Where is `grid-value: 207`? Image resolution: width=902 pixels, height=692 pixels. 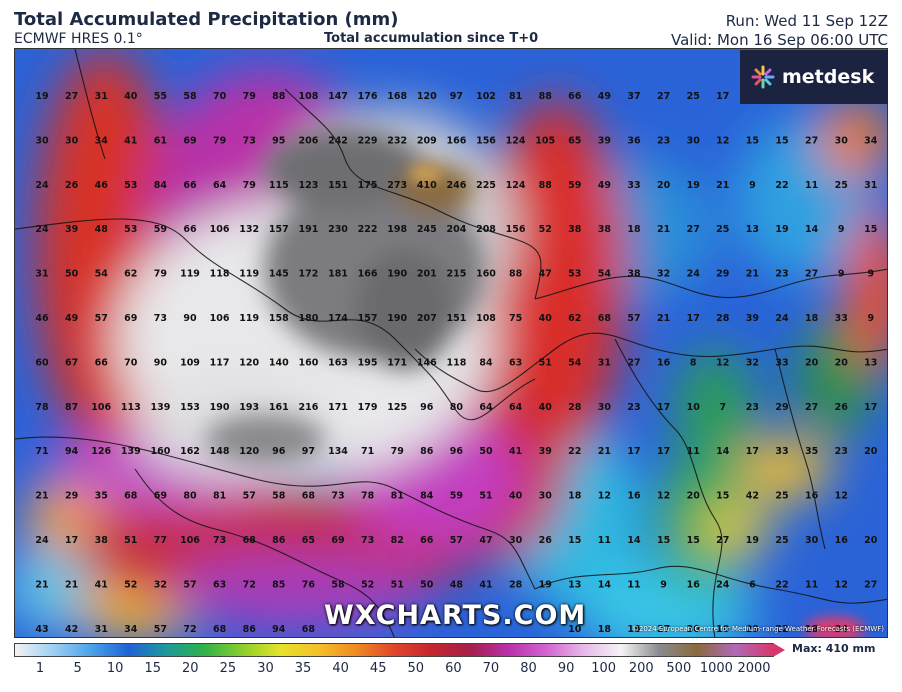
grid-value: 207 is located at coordinates (427, 318).